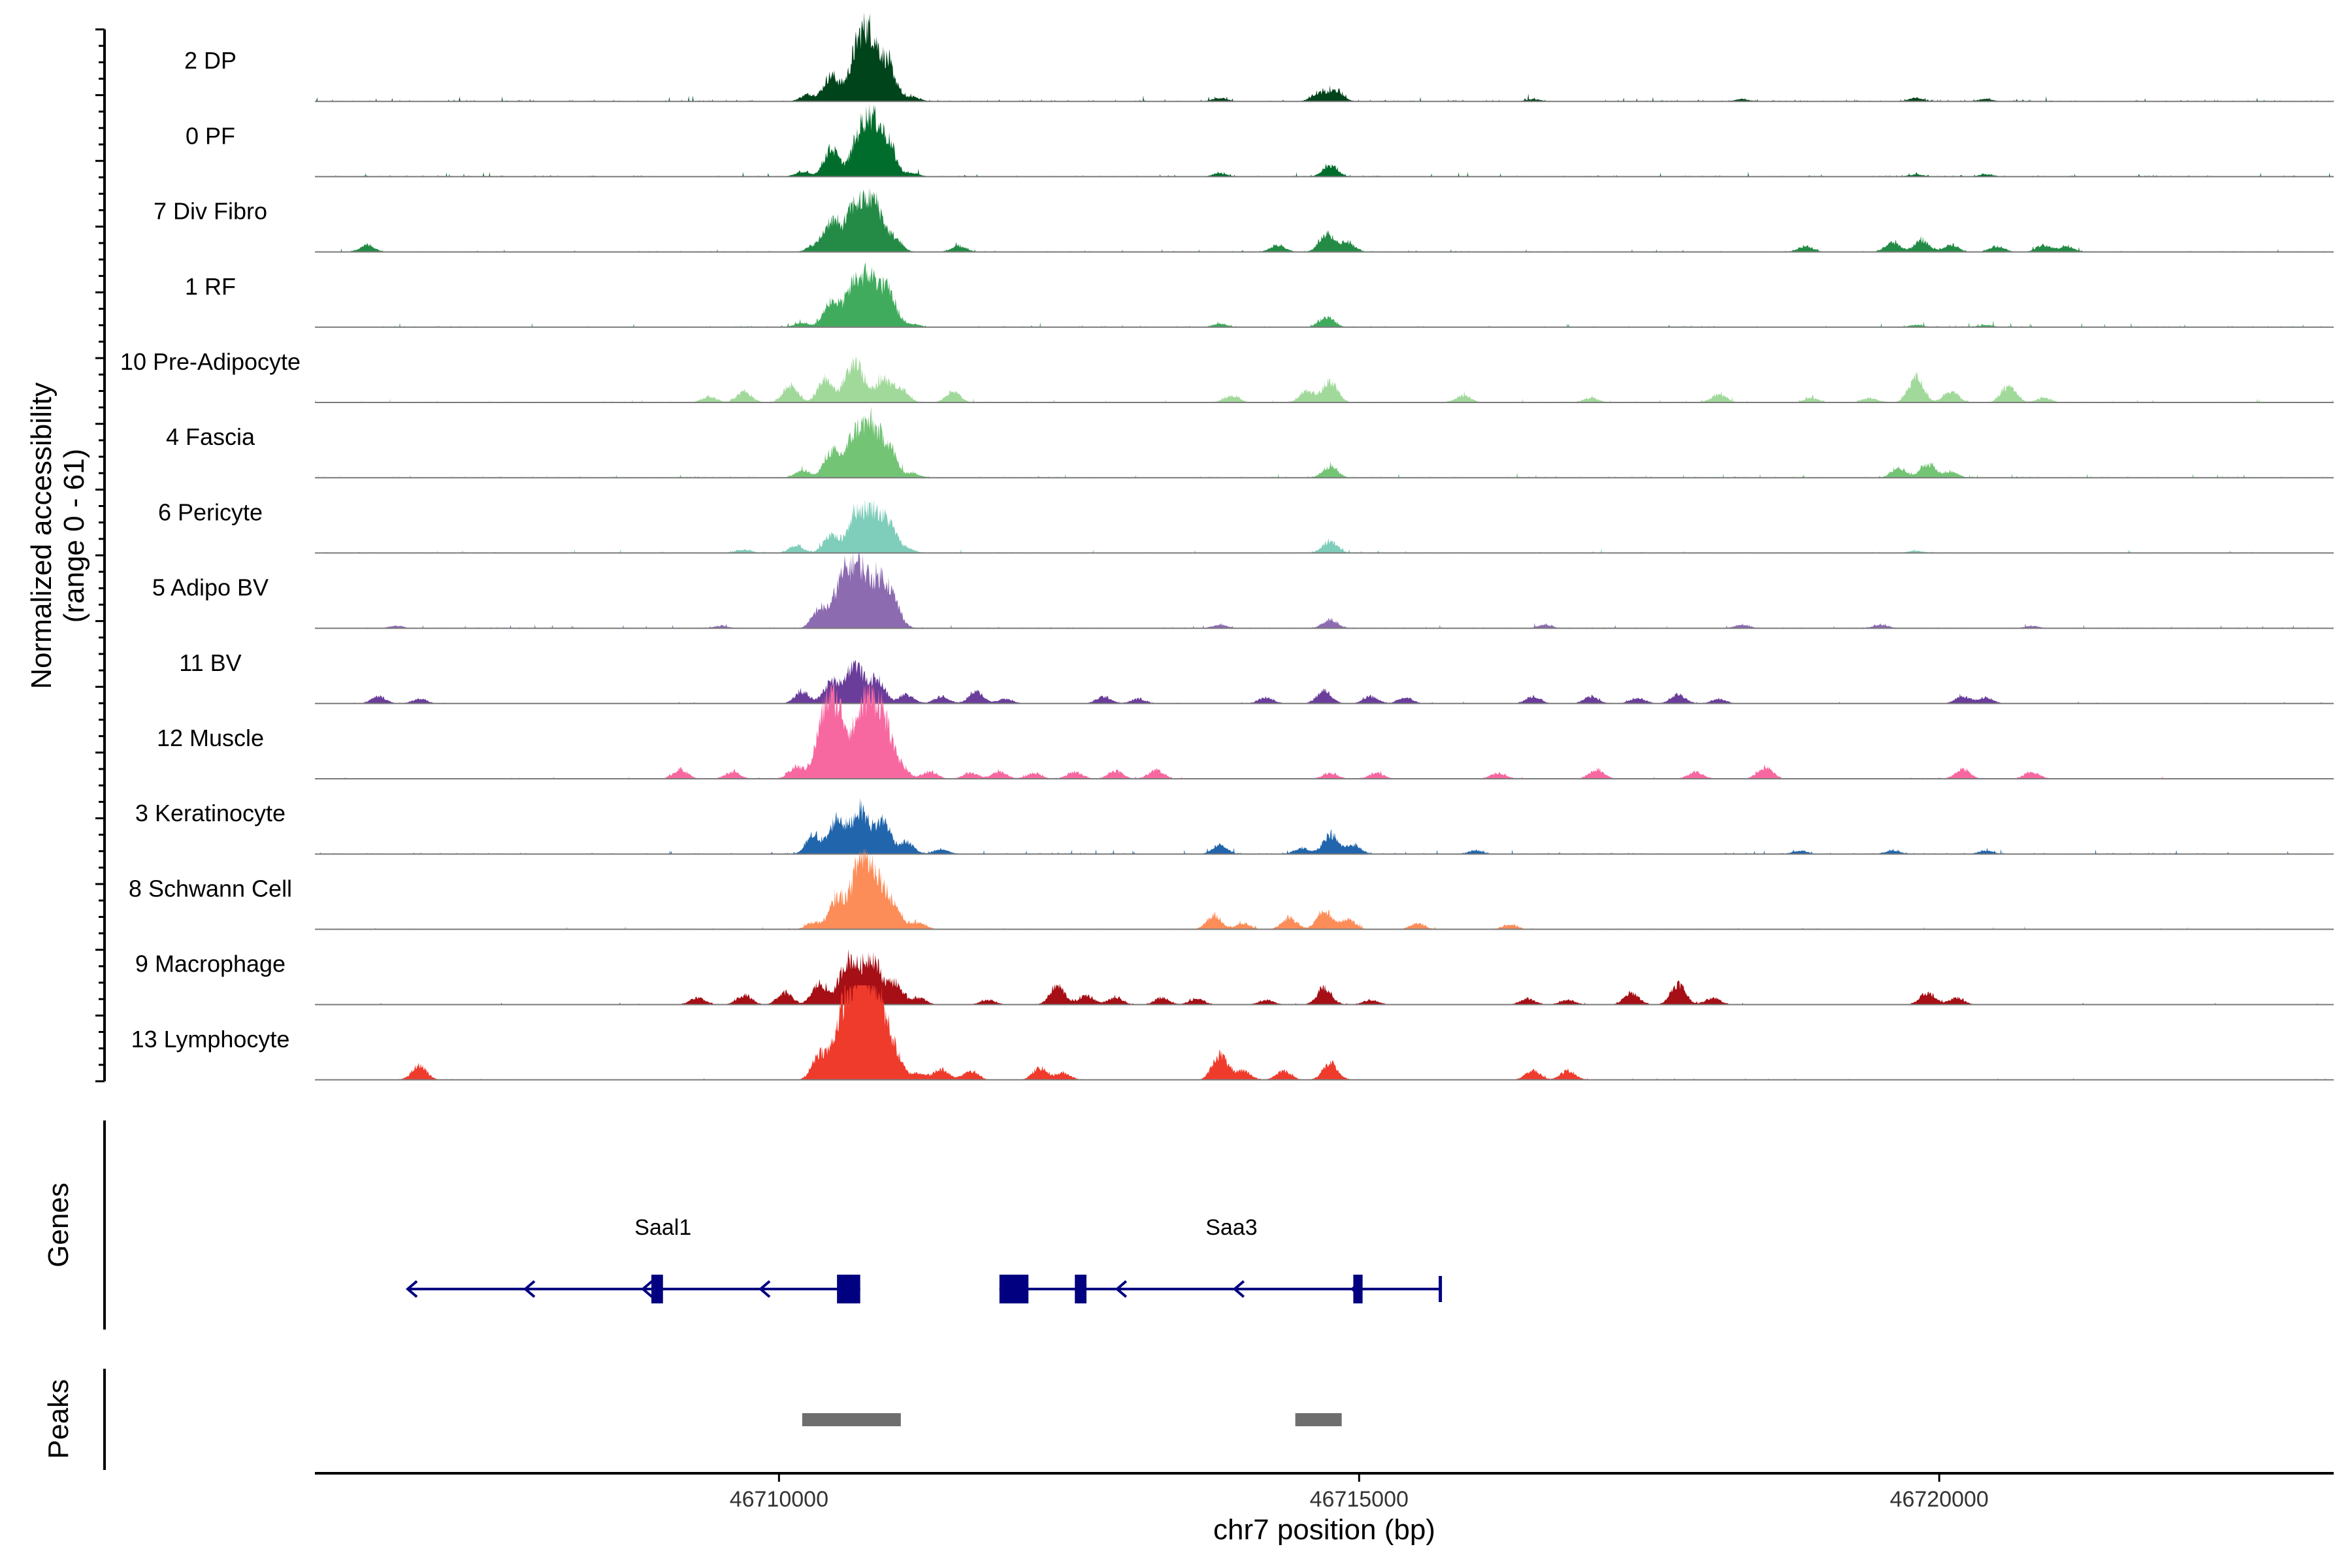 The width and height of the screenshot is (2352, 1568). What do you see at coordinates (210, 211) in the screenshot?
I see `track-label: 7 Div Fibro` at bounding box center [210, 211].